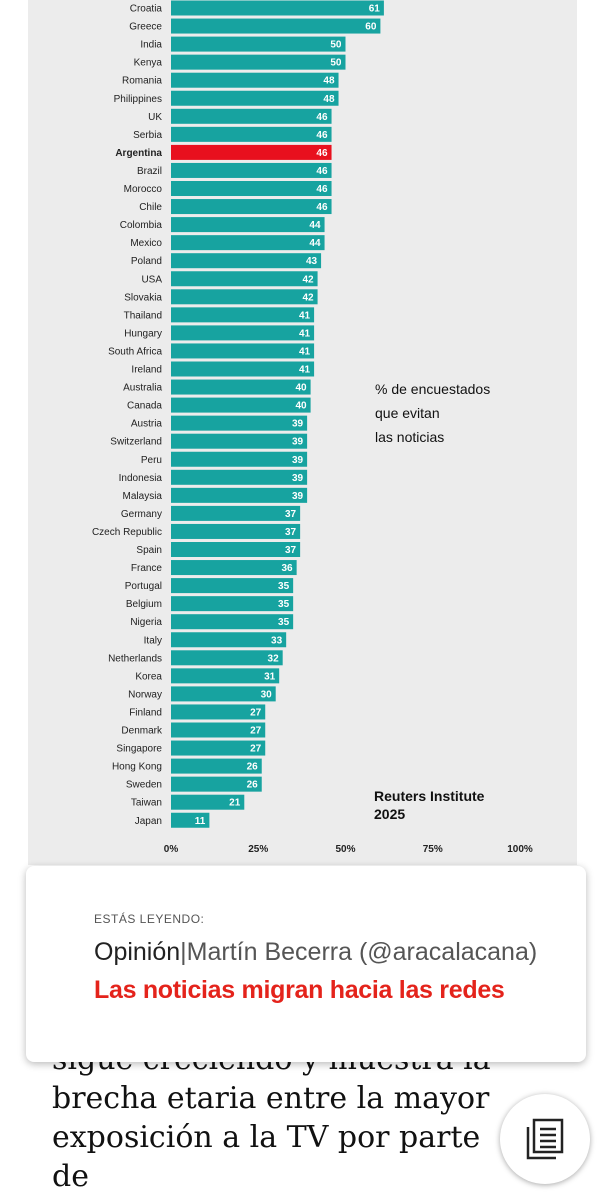 The height and width of the screenshot is (1200, 603). What do you see at coordinates (127, 532) in the screenshot?
I see `category-label: Czech Republic` at bounding box center [127, 532].